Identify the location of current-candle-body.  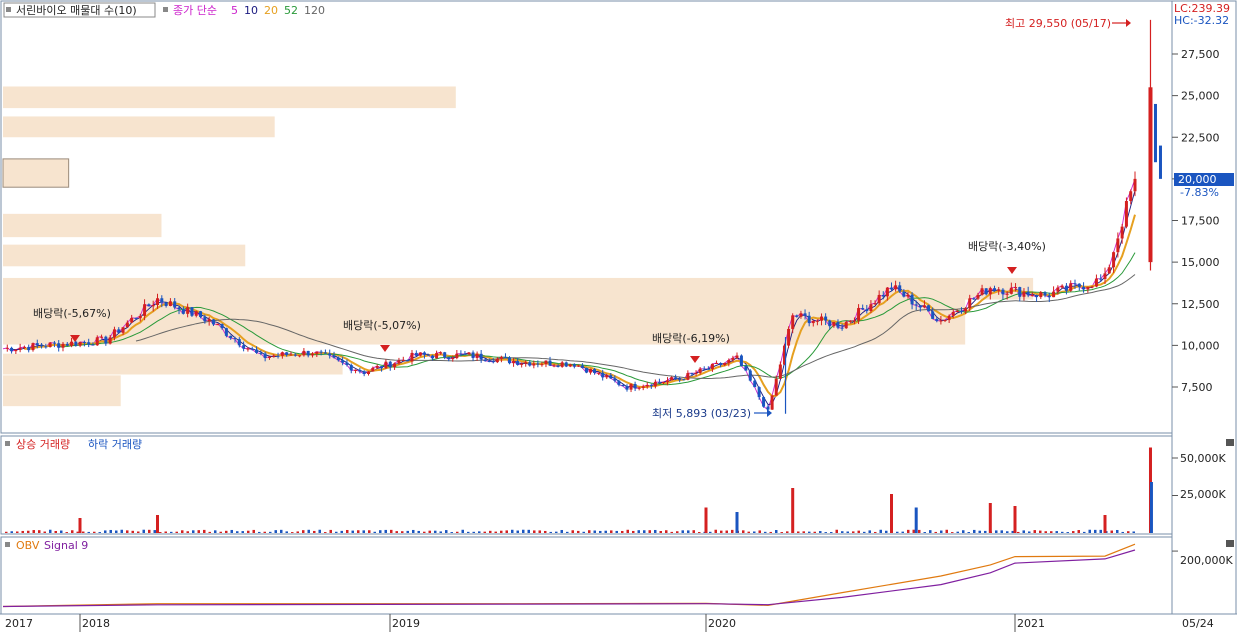
(1160, 162).